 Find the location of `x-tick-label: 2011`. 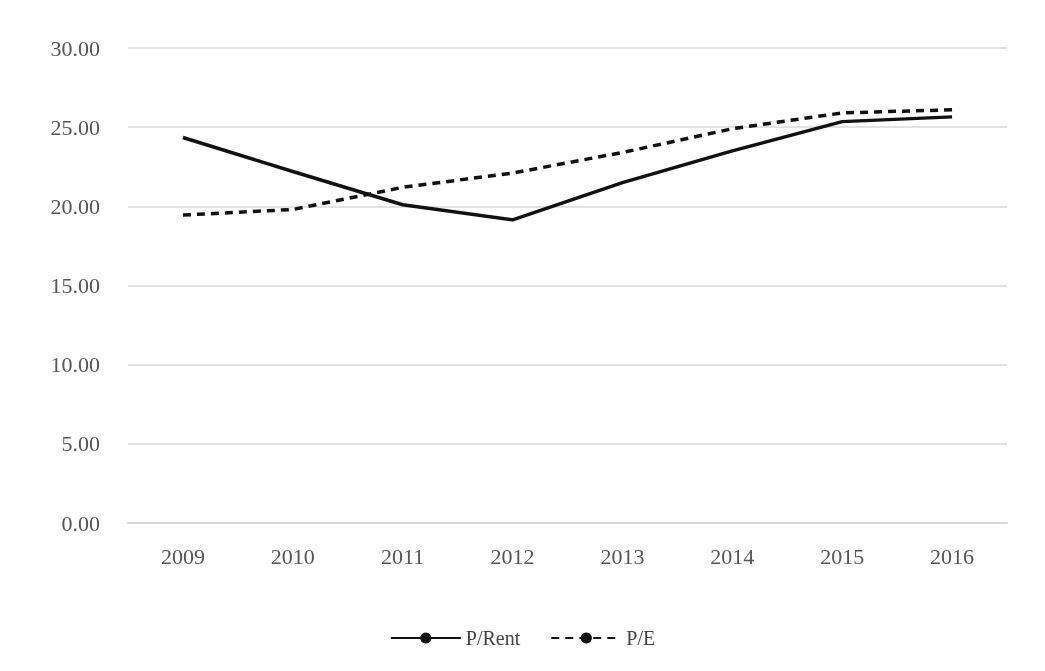

x-tick-label: 2011 is located at coordinates (403, 556).